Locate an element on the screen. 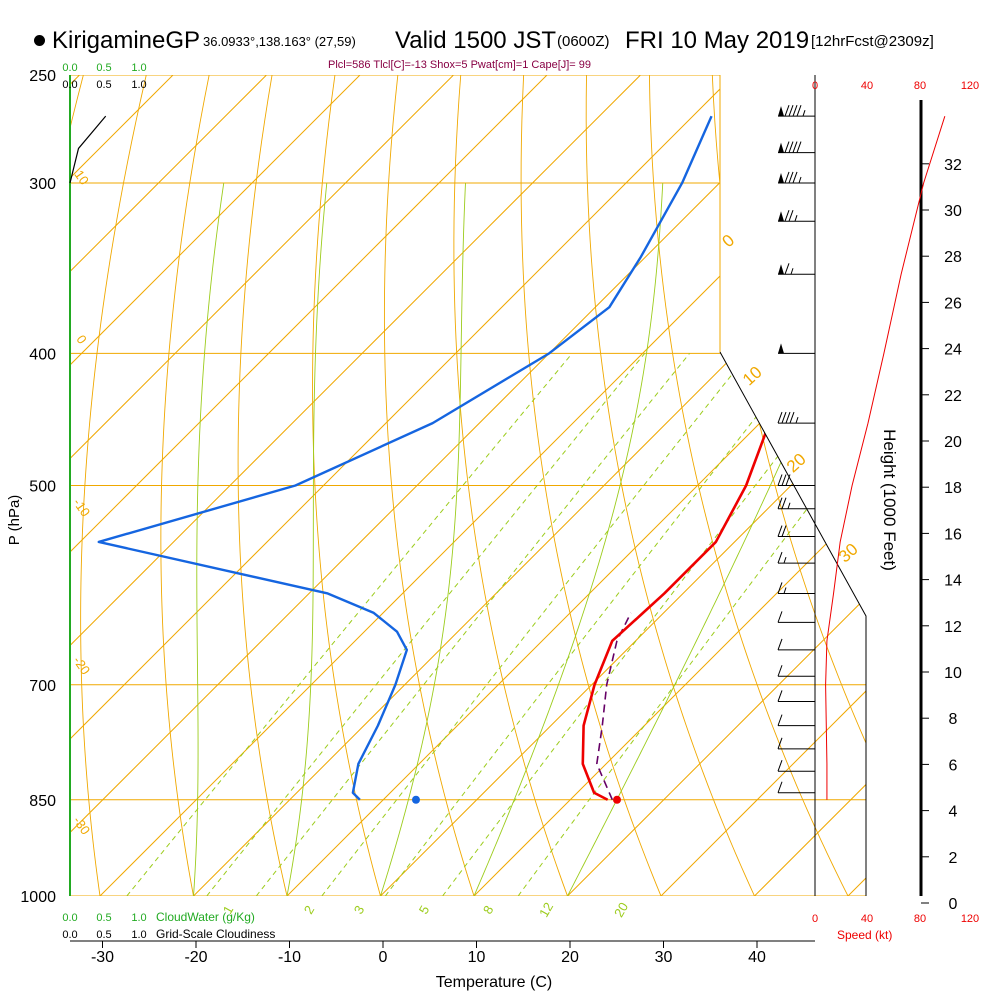 The image size is (1000, 1000). mixing-ratio-label: 8 is located at coordinates (488, 910).